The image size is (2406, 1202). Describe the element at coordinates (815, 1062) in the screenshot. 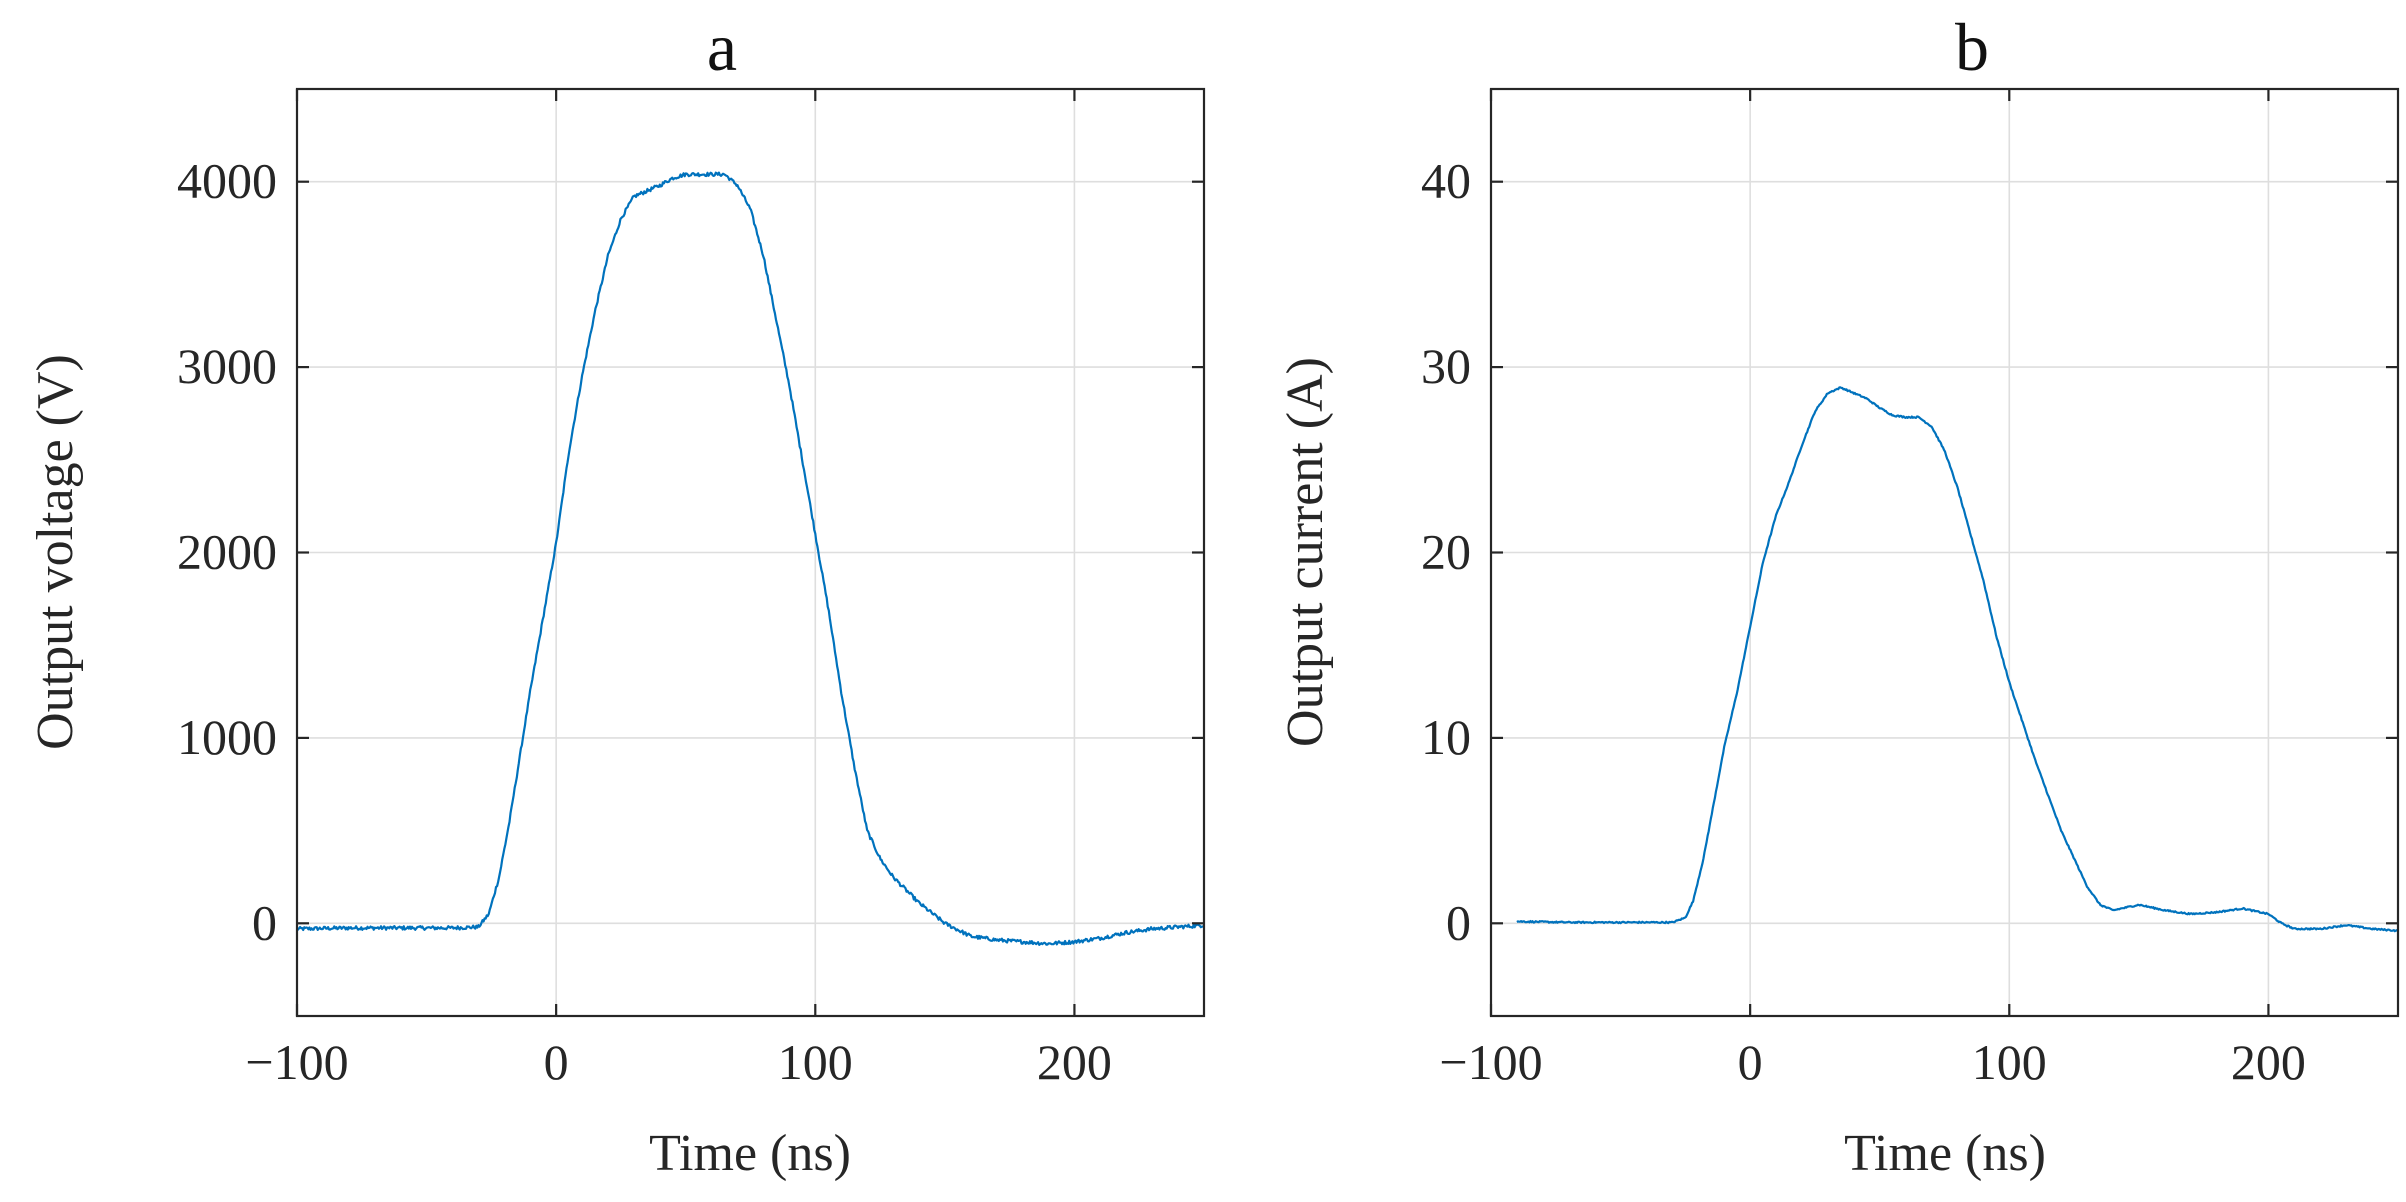

I see `panel-a-x-tick-label: 100` at that location.